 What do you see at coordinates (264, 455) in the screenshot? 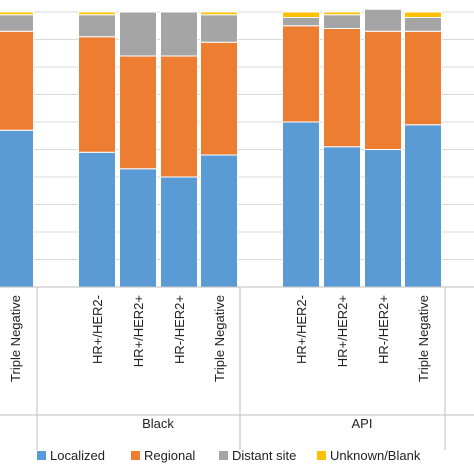
I see `legend-label: Distant site` at bounding box center [264, 455].